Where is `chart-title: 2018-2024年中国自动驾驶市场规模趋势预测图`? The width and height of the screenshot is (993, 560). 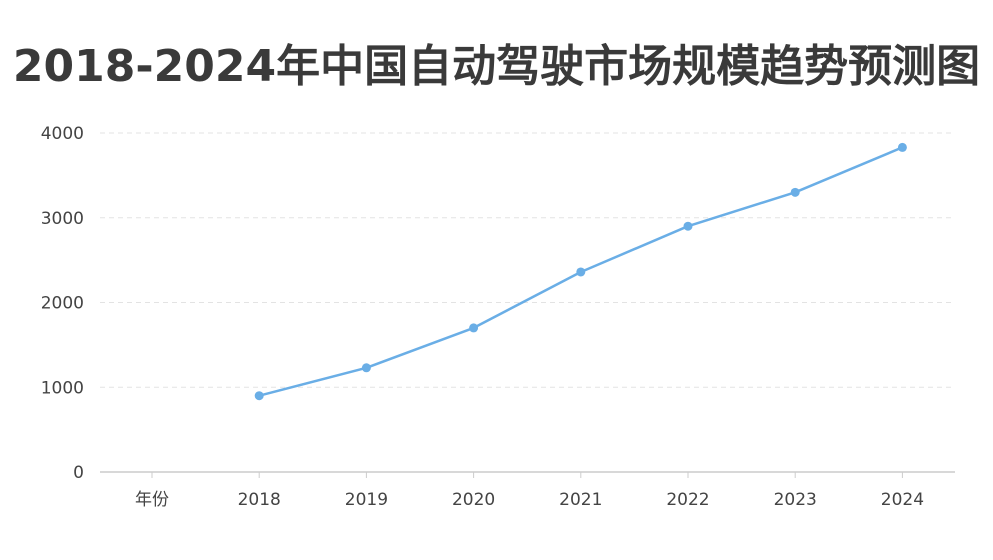
chart-title: 2018-2024年中国自动驾驶市场规模趋势预测图 is located at coordinates (496, 66).